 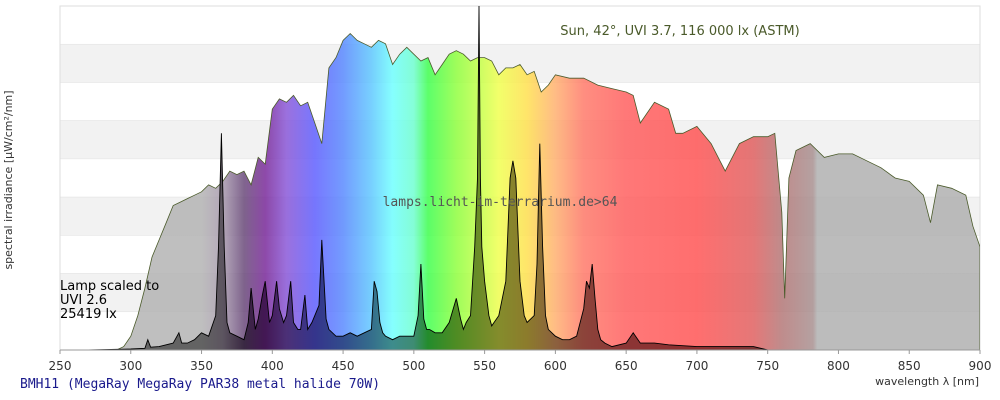 What do you see at coordinates (111, 300) in the screenshot?
I see `lamp-series-label: Lamp scaled to UVI 2.6 25419 lx` at bounding box center [111, 300].